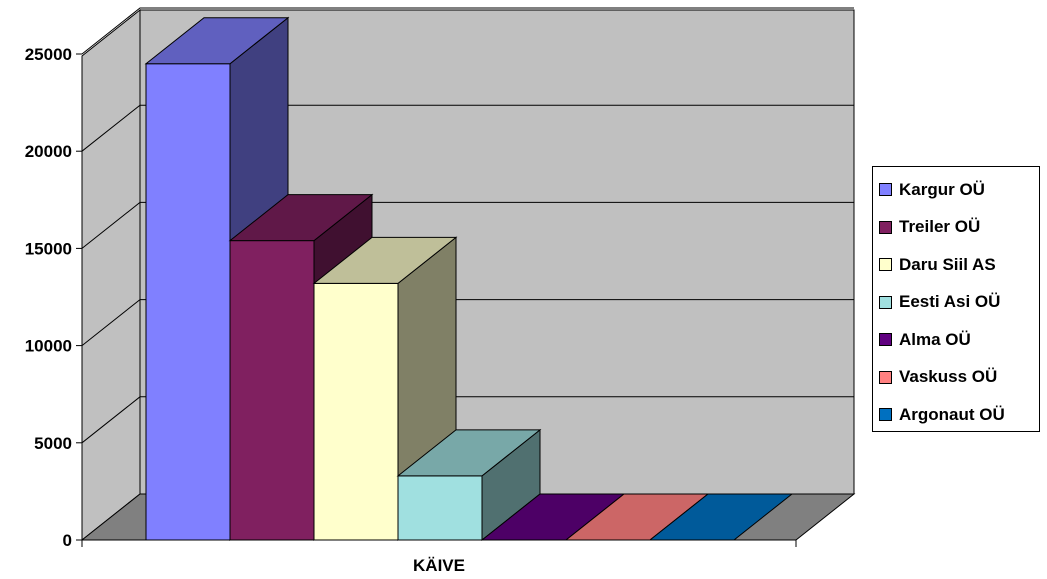 Image resolution: width=1047 pixels, height=579 pixels. Describe the element at coordinates (48, 297) in the screenshot. I see `y-axis-tick-labels: 0 5000 10000 15000 20000 25000` at that location.